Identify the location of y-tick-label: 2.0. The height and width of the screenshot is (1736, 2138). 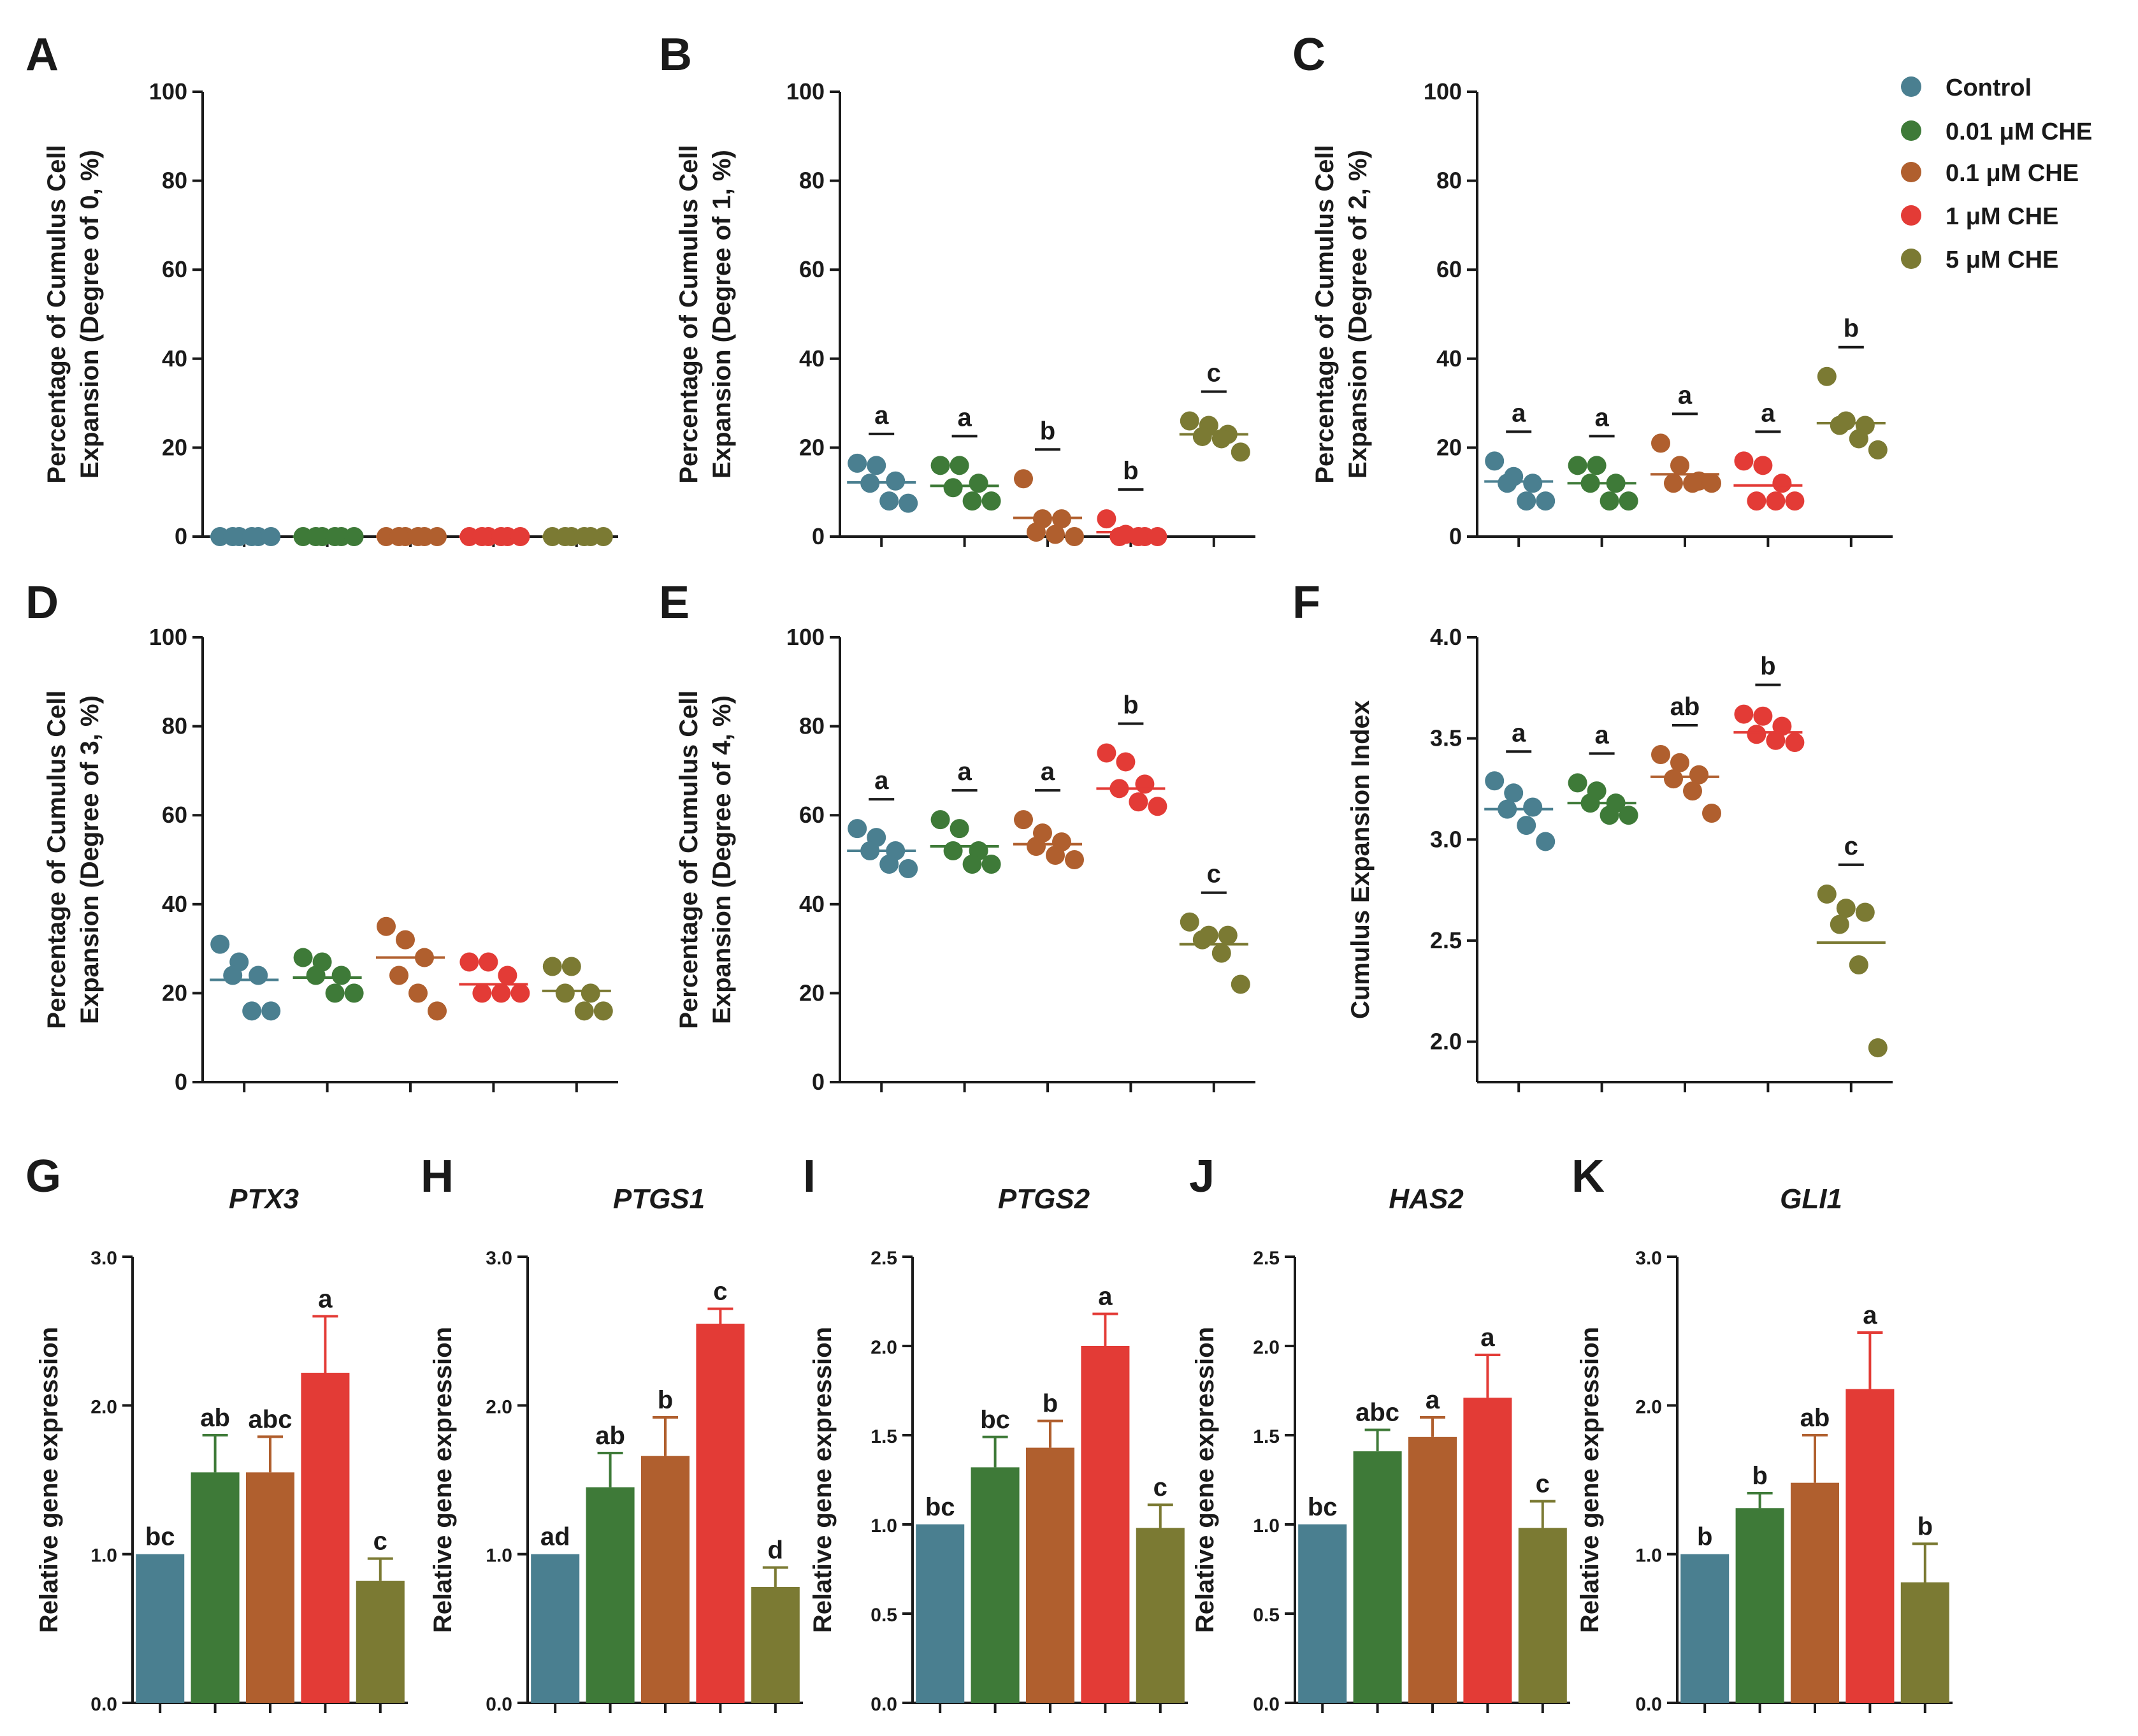
(1648, 1406).